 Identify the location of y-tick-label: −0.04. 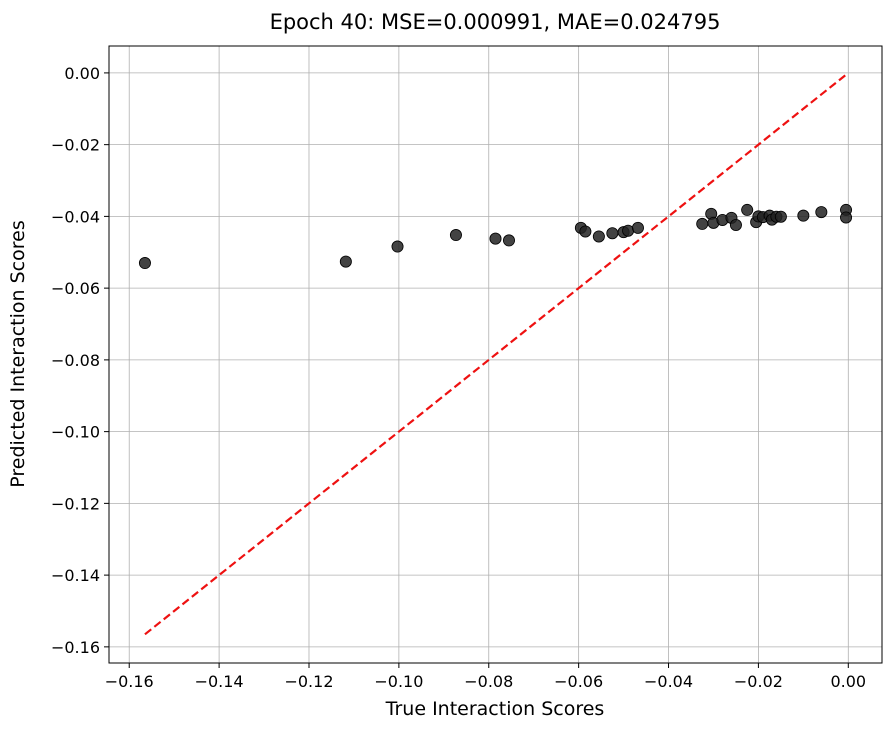
(75, 216).